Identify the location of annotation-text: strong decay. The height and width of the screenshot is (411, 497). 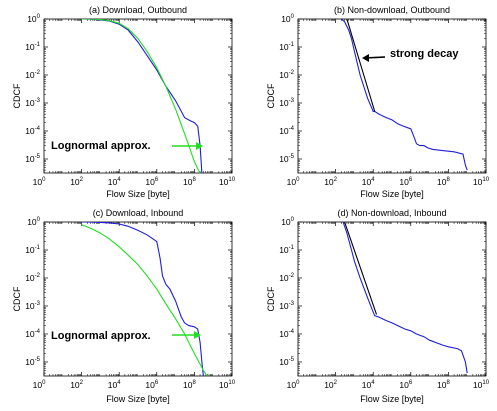
(424, 54).